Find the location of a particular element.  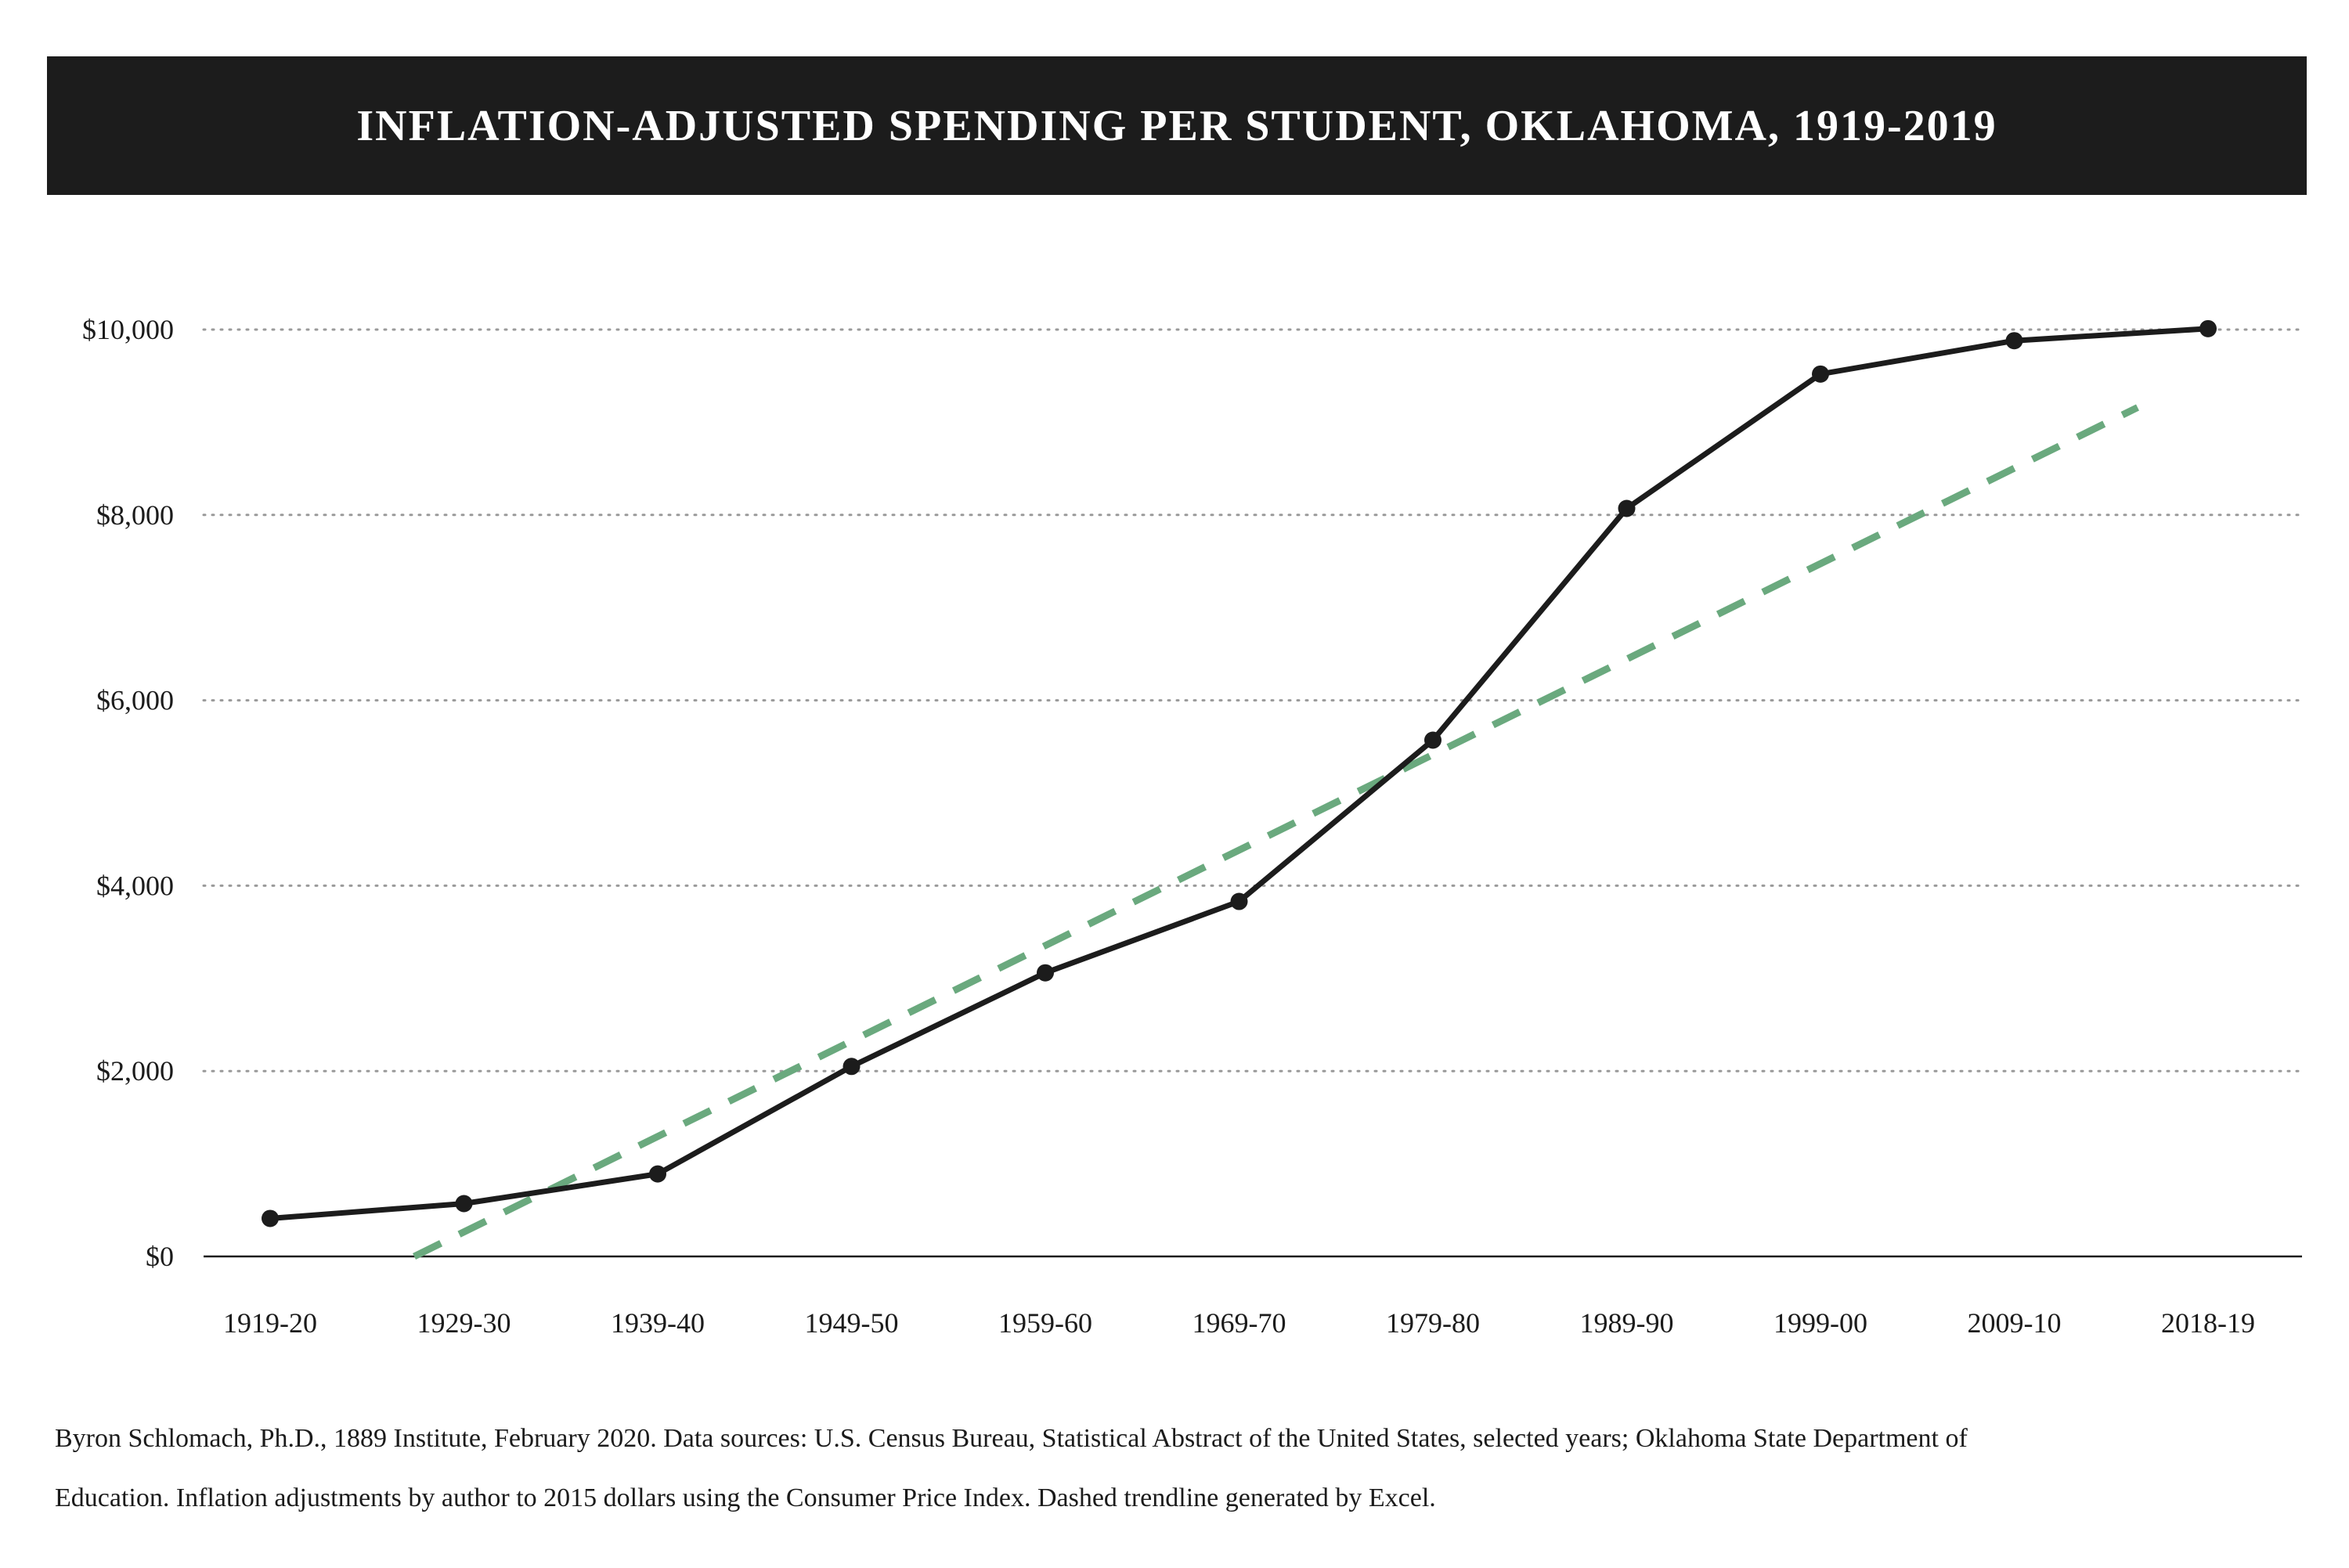

x-tick-label: 2009-10 is located at coordinates (2015, 1323).